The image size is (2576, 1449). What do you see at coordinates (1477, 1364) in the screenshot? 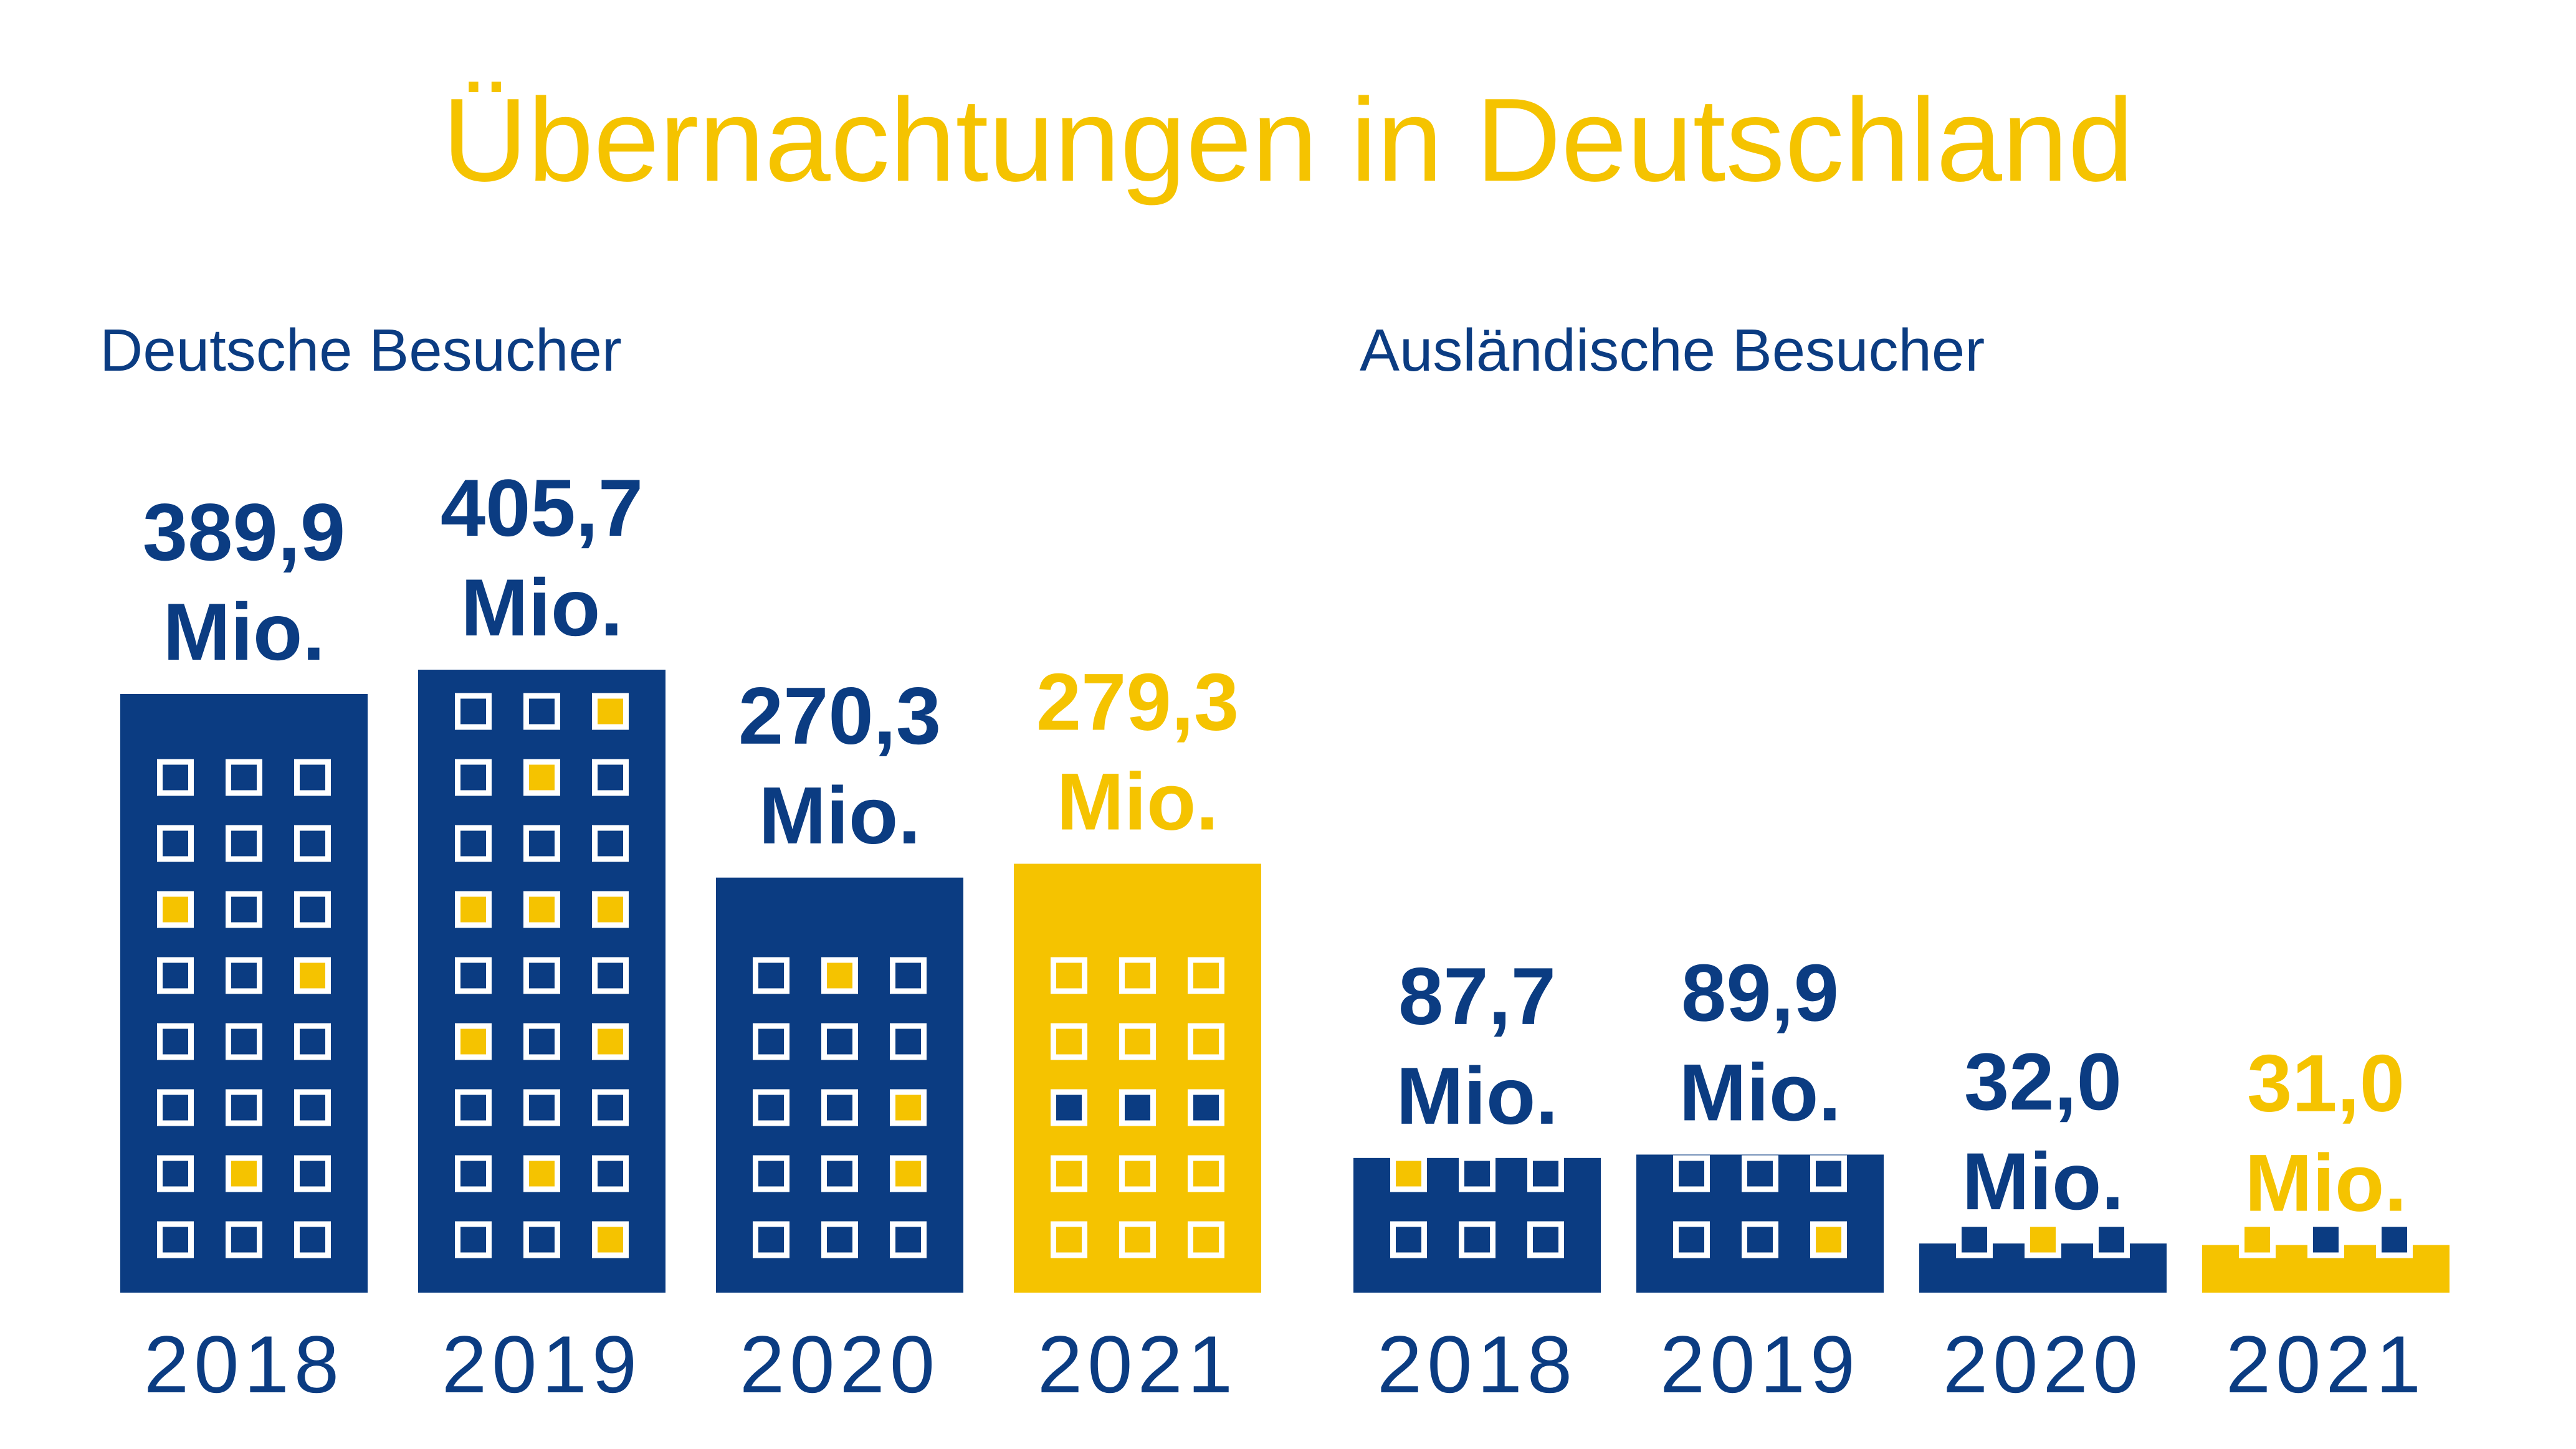
I see `year-tick-label: 2018` at bounding box center [1477, 1364].